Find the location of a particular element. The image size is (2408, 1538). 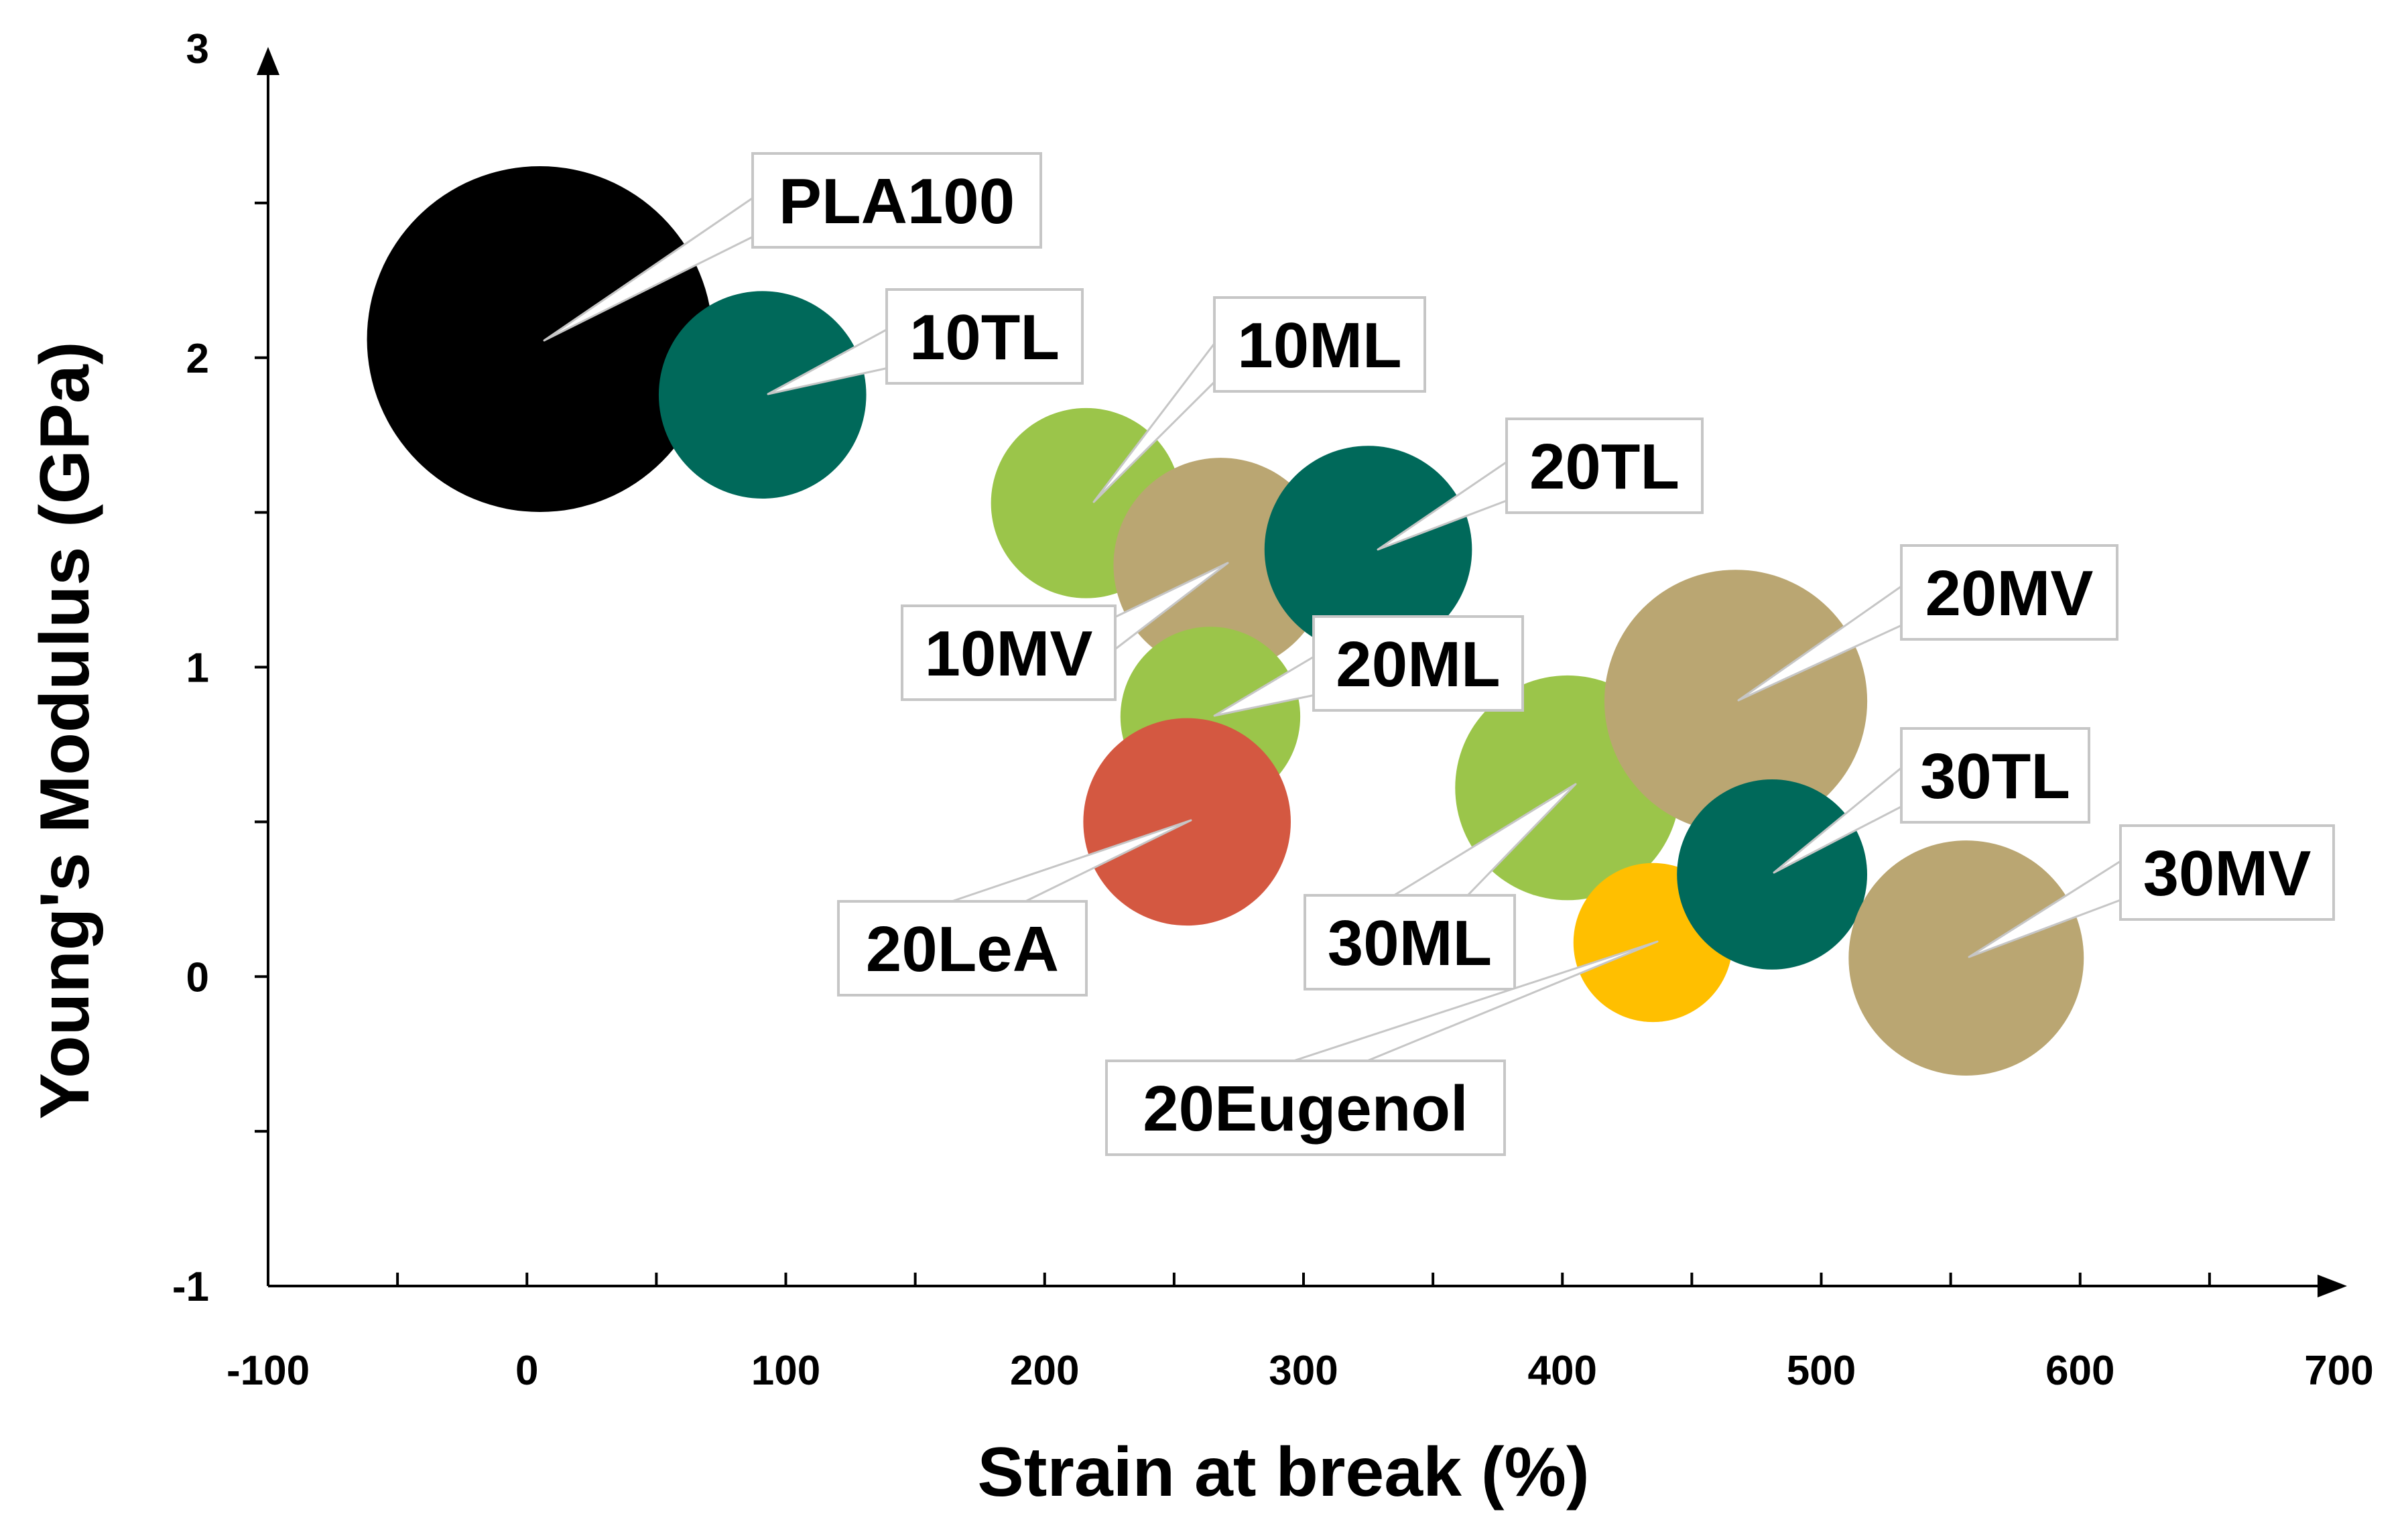

callout-label: 20ML is located at coordinates (1418, 664).